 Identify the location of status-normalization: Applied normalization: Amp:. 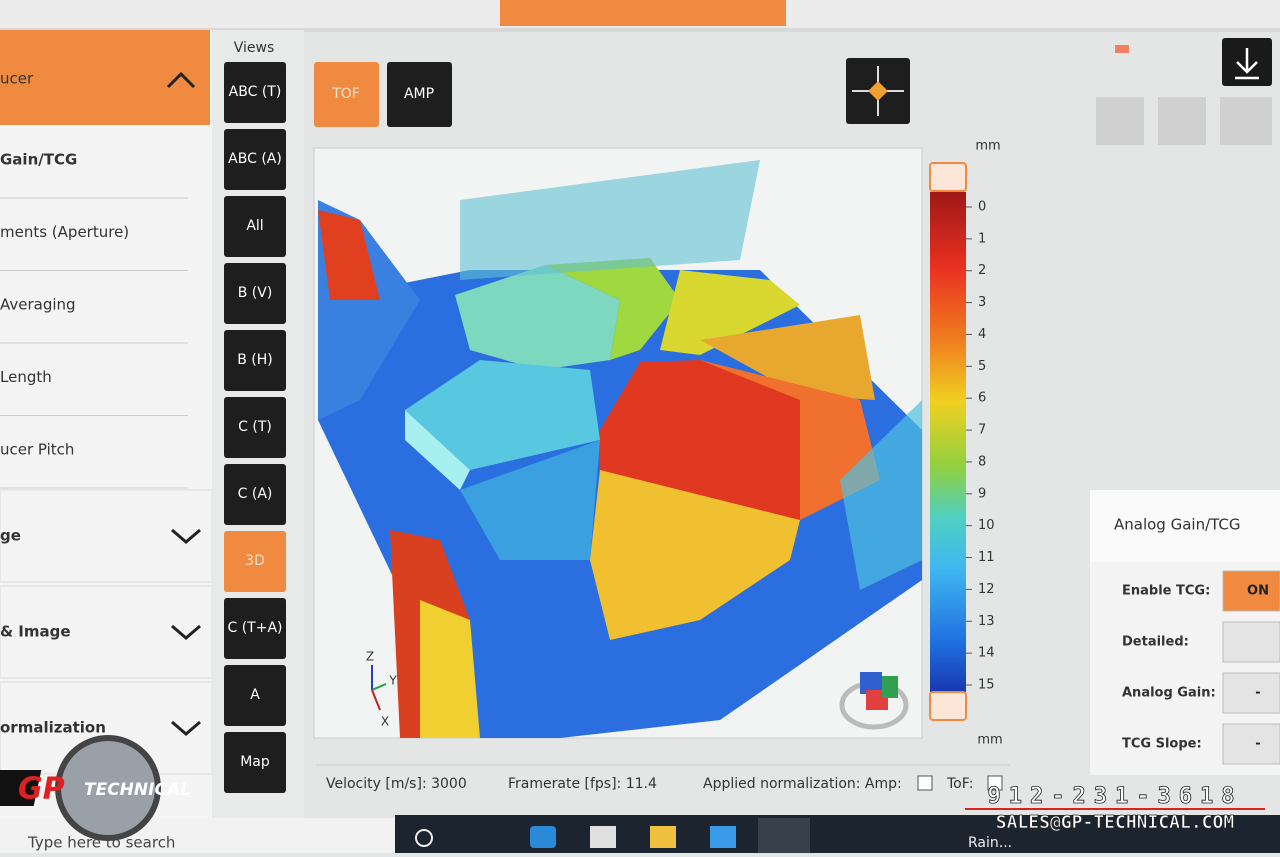
(802, 784).